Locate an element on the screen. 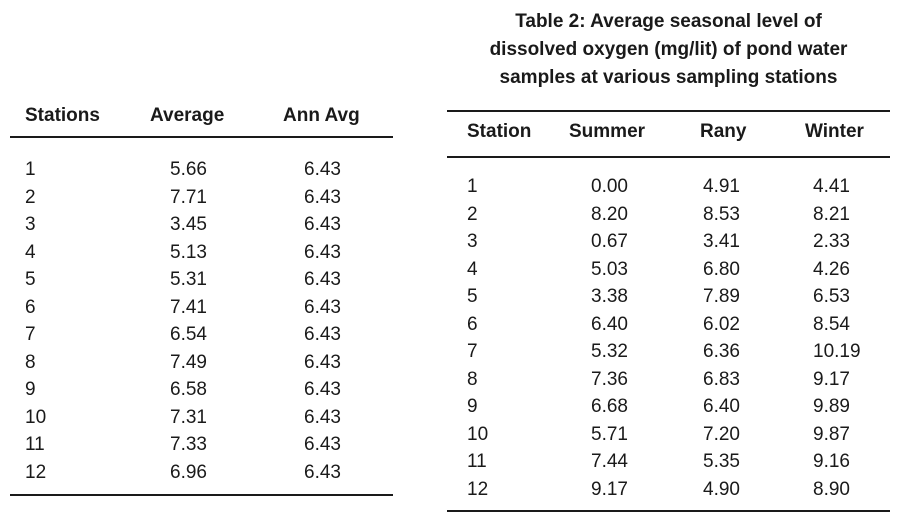 This screenshot has height=526, width=897. cell-summer: 0.67 is located at coordinates (609, 241).